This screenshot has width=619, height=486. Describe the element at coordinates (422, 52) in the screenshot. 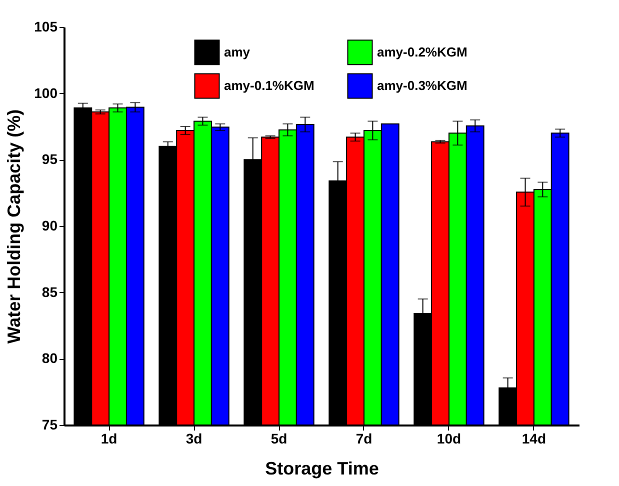

I see `legend-label: amy-0.2%KGM` at that location.